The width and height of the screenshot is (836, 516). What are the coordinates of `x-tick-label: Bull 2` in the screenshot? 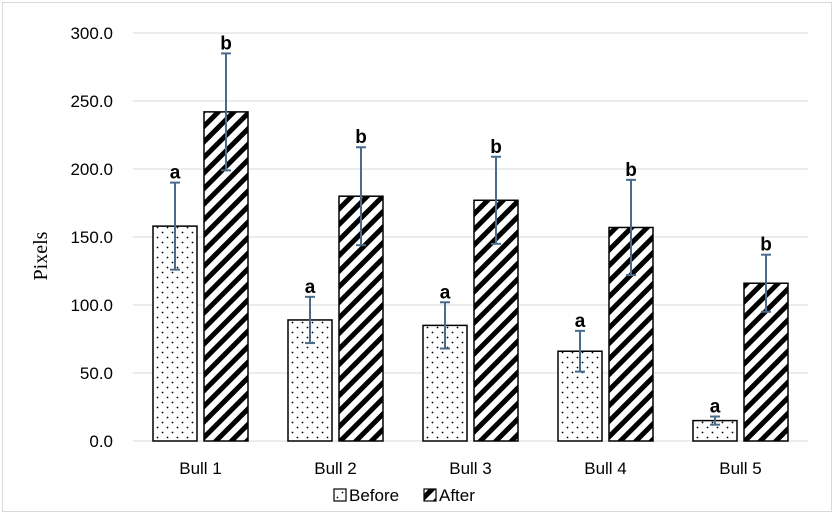 It's located at (335, 468).